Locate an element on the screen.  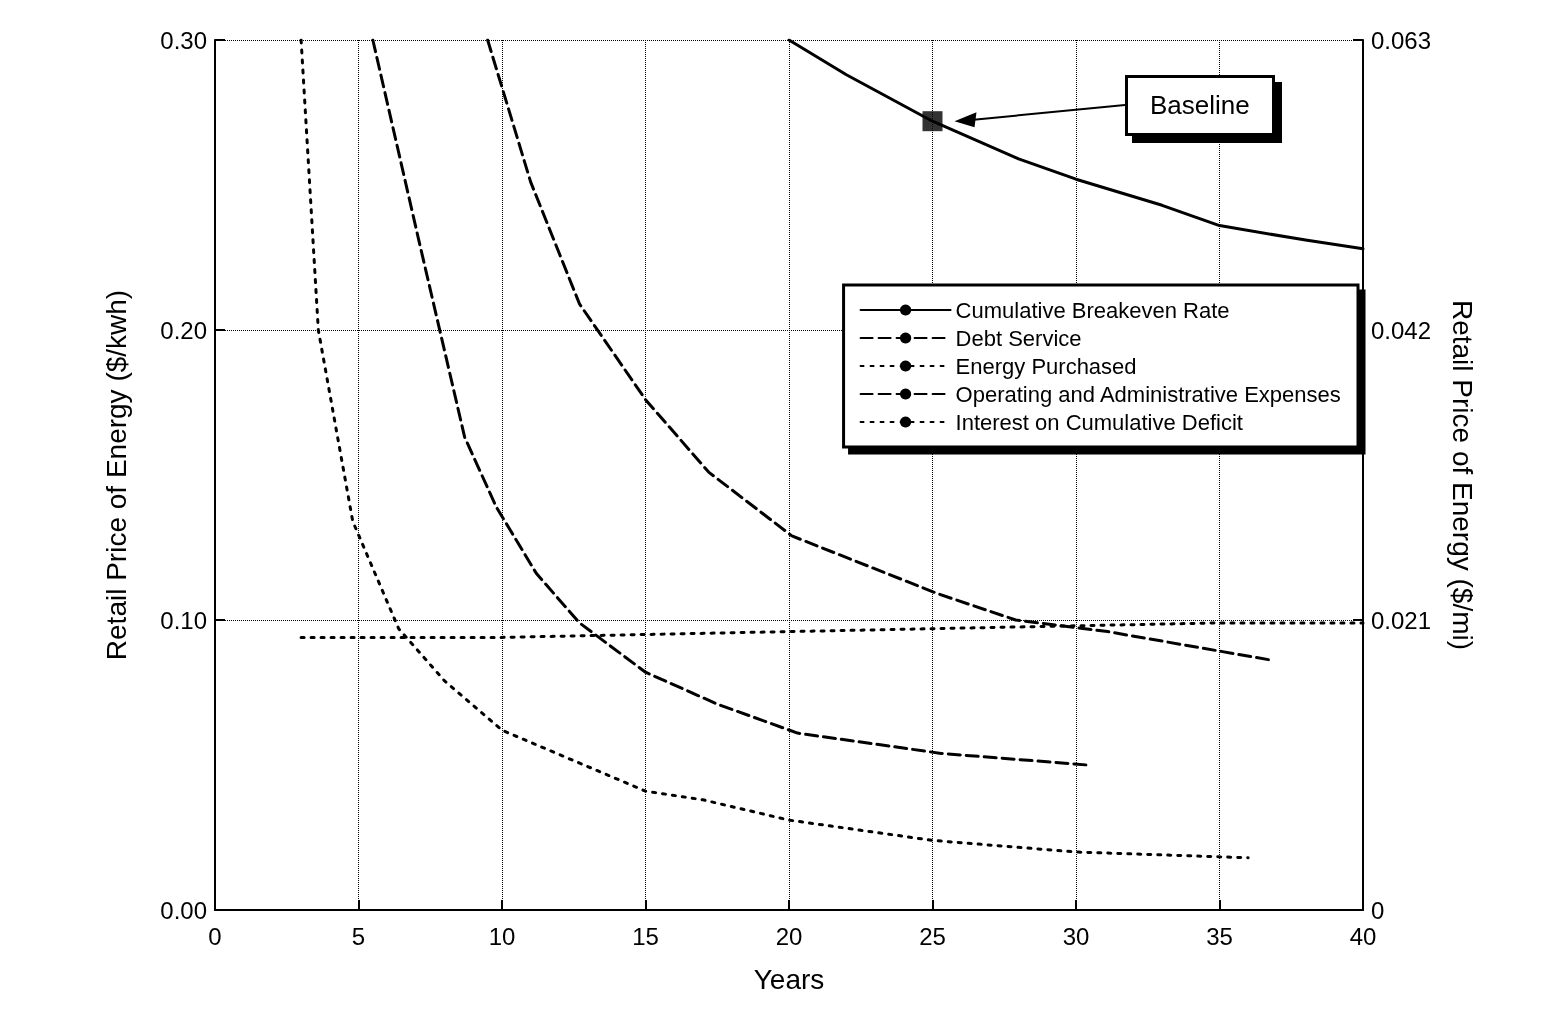
x-tick-label: 25 is located at coordinates (932, 936).